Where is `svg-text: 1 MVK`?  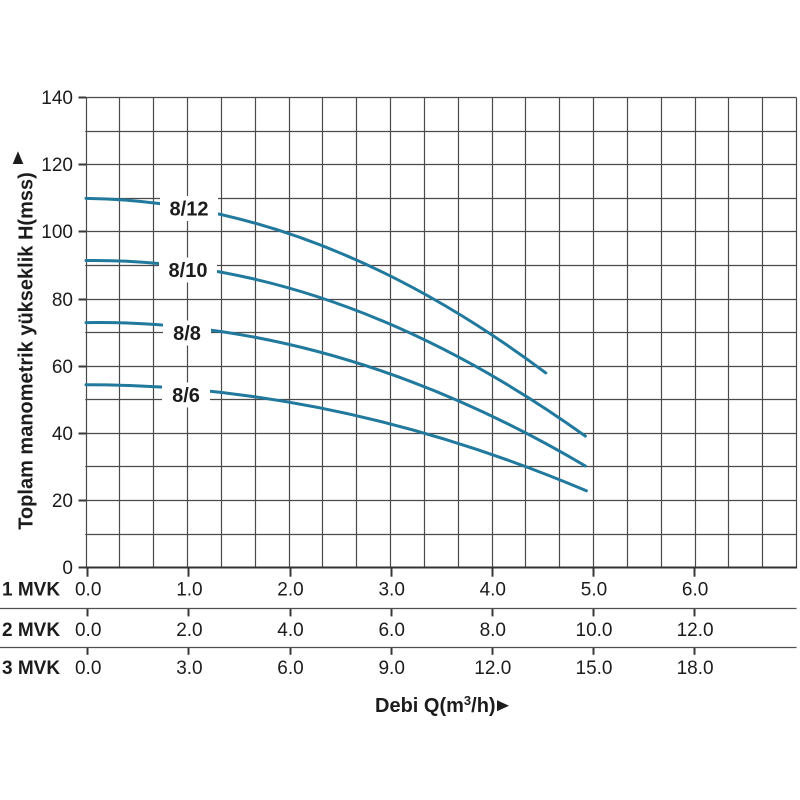
svg-text: 1 MVK is located at coordinates (31, 590).